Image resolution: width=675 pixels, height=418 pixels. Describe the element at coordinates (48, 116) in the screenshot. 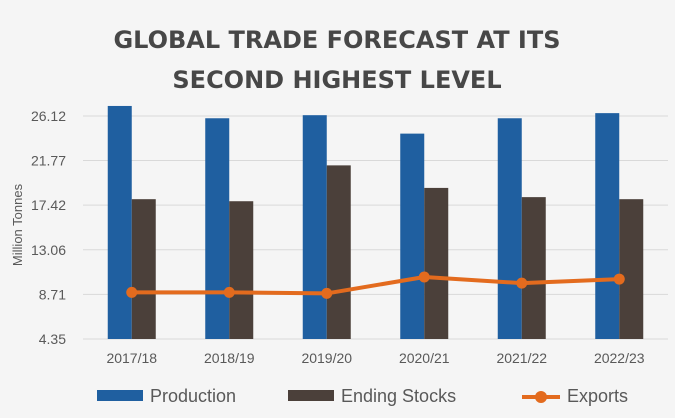

I see `y-tick-label: 26.12` at that location.